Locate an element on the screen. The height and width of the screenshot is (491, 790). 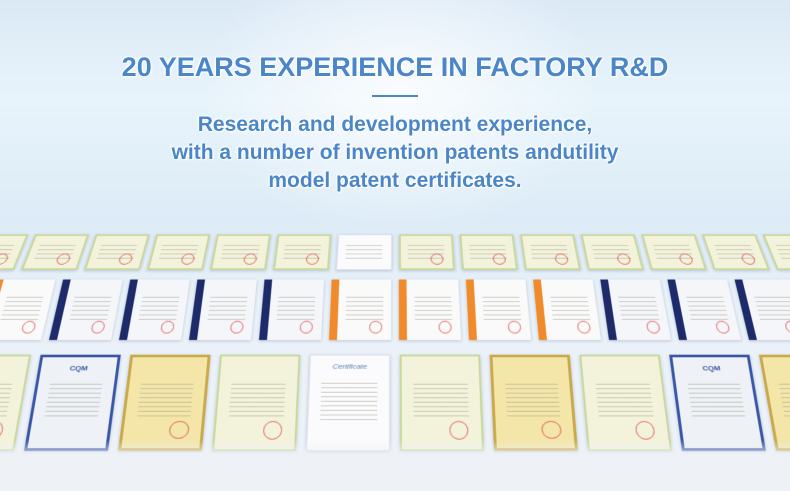
certificate-white is located at coordinates (363, 252).